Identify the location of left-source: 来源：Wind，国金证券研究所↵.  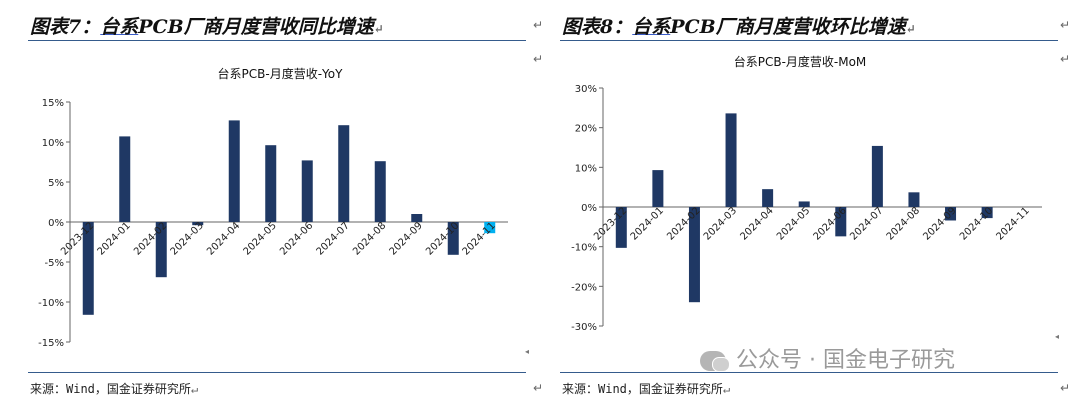
(114, 388).